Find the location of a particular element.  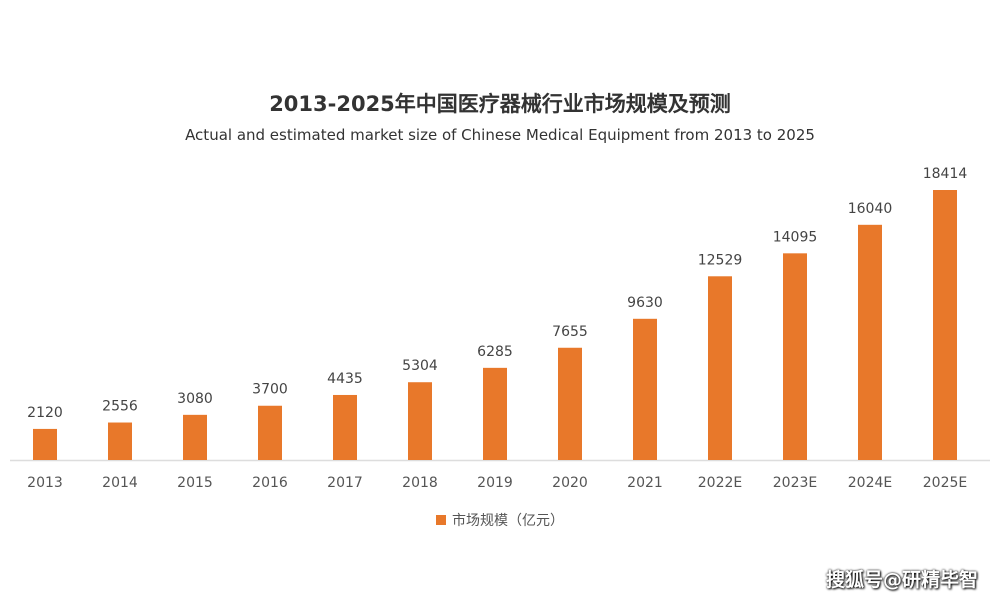

x-tick-label: 2015 is located at coordinates (195, 483).